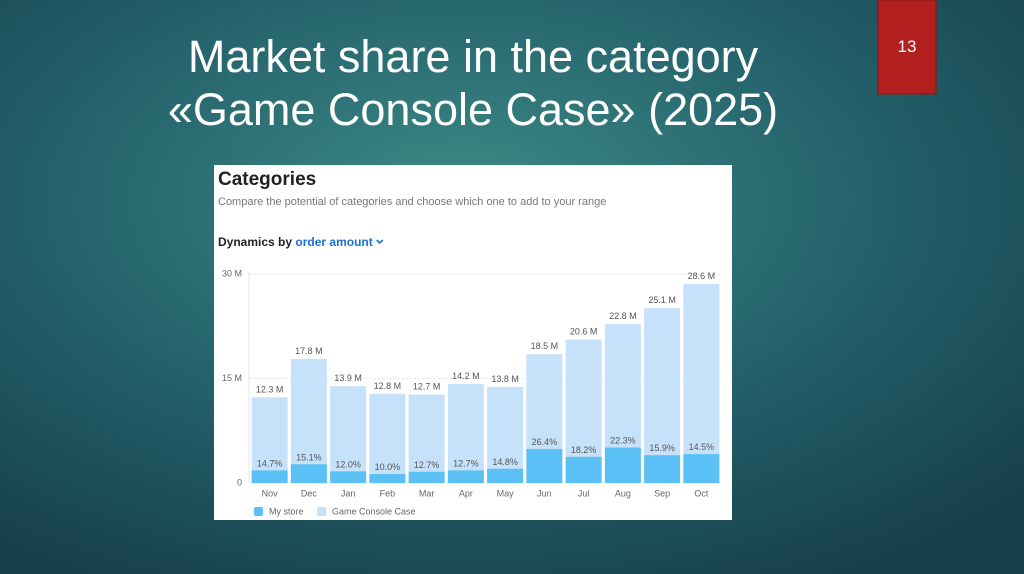 The height and width of the screenshot is (574, 1024). I want to click on total-label: 12.3 M, so click(270, 389).